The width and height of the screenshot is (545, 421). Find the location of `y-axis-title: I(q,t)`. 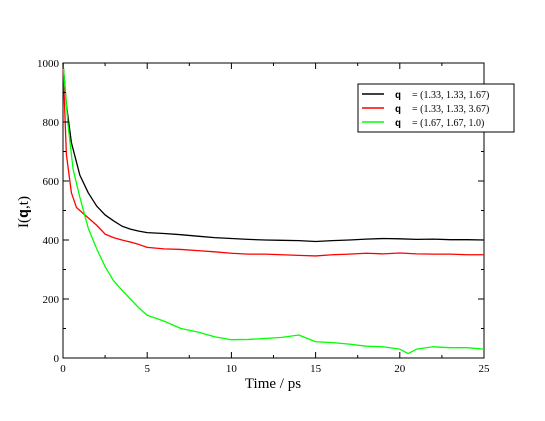

y-axis-title: I(q,t) is located at coordinates (24, 212).